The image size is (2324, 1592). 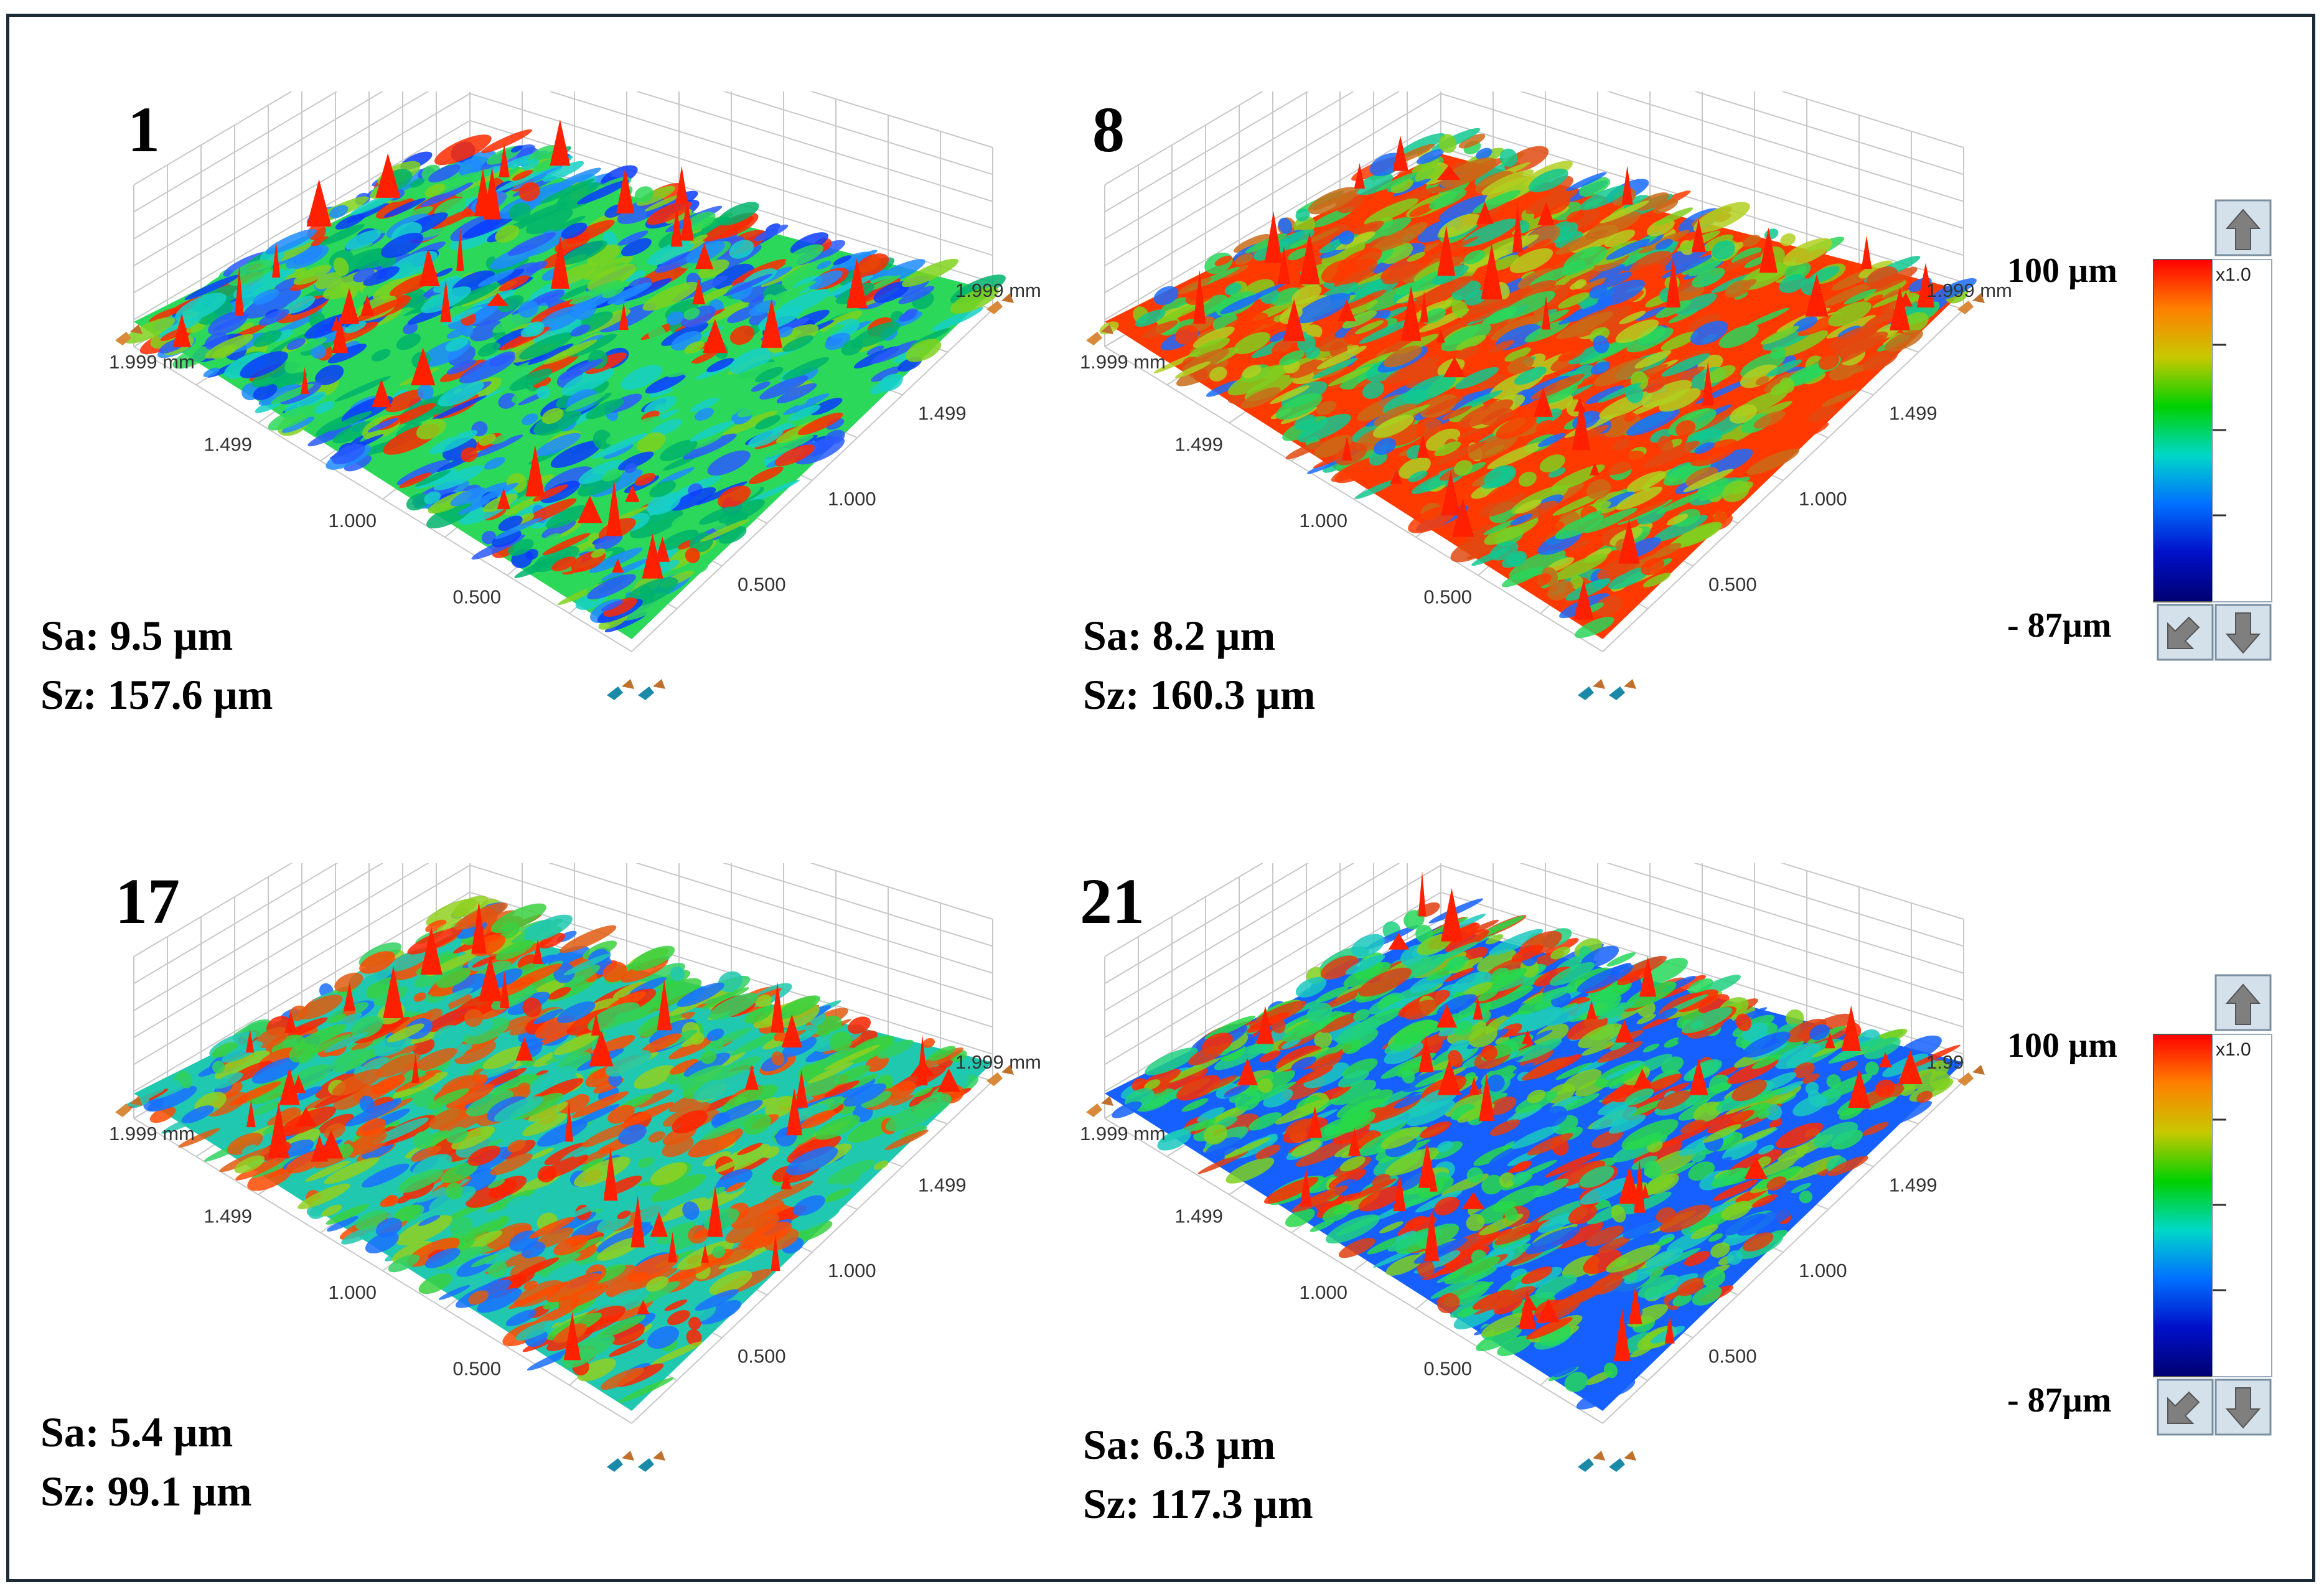 I want to click on panel-number: 8, so click(x=1108, y=130).